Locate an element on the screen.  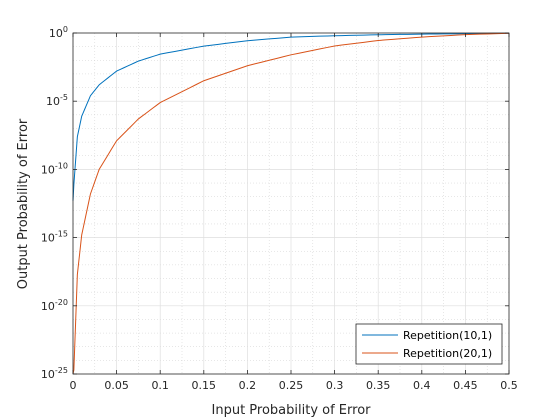
x-tick-label: 0.35 is located at coordinates (378, 385).